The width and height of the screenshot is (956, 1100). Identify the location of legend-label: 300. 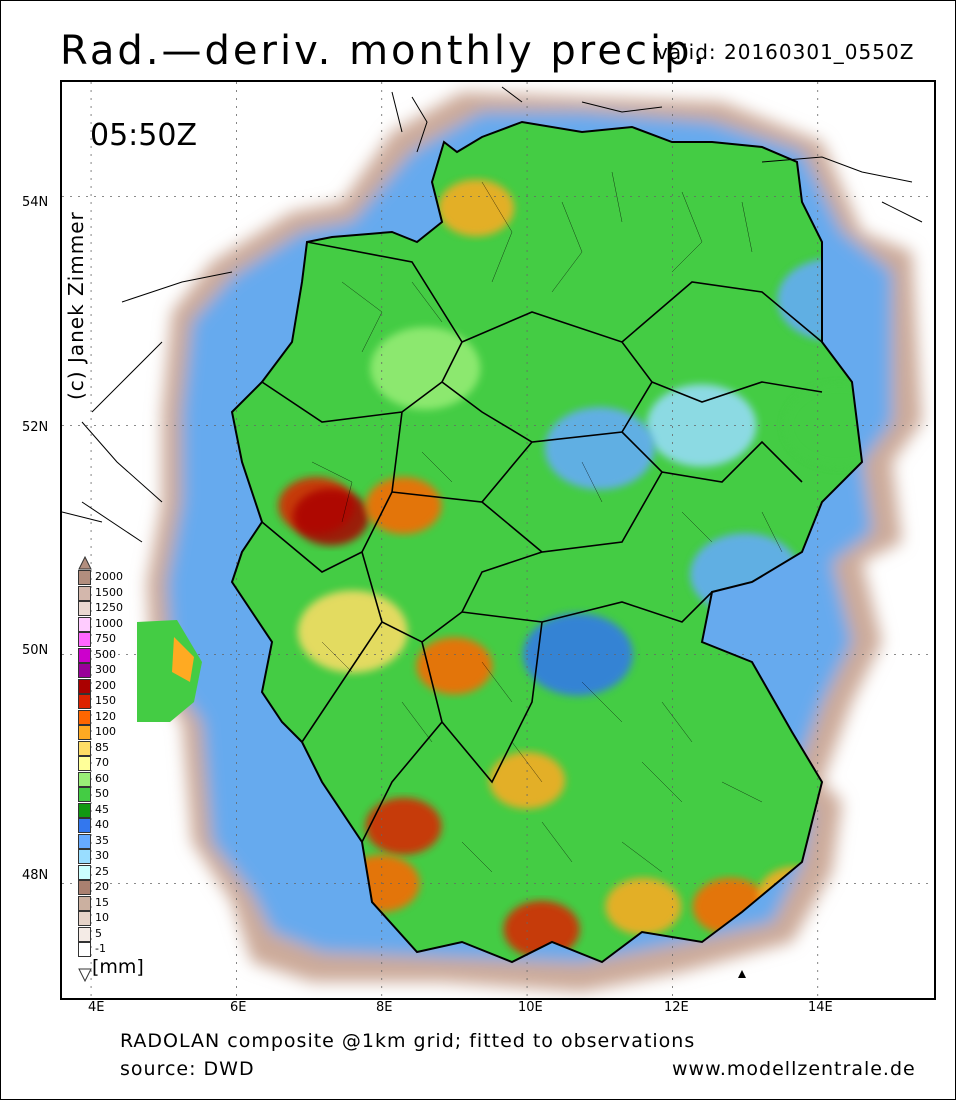
(105, 669).